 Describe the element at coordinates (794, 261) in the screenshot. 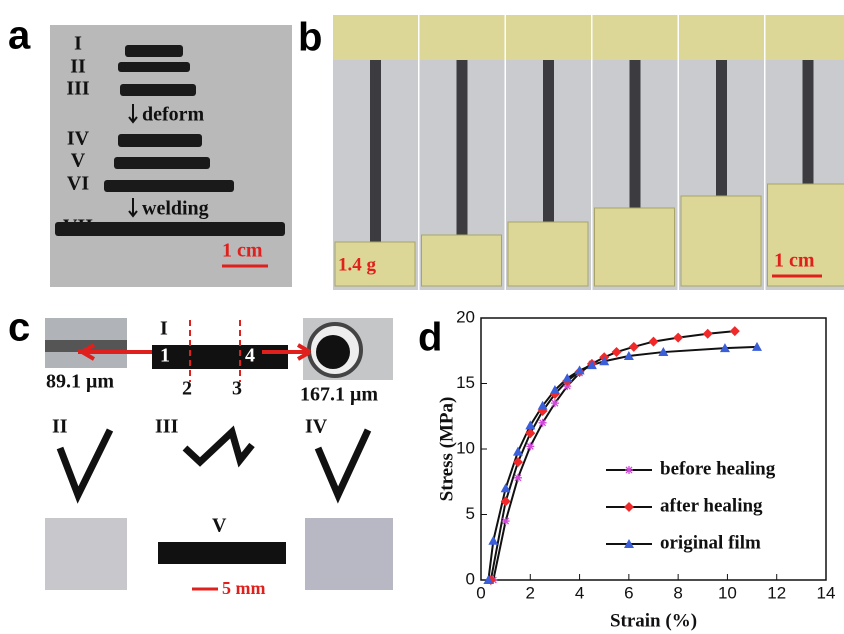

I see `scale-label: 1 cm` at that location.